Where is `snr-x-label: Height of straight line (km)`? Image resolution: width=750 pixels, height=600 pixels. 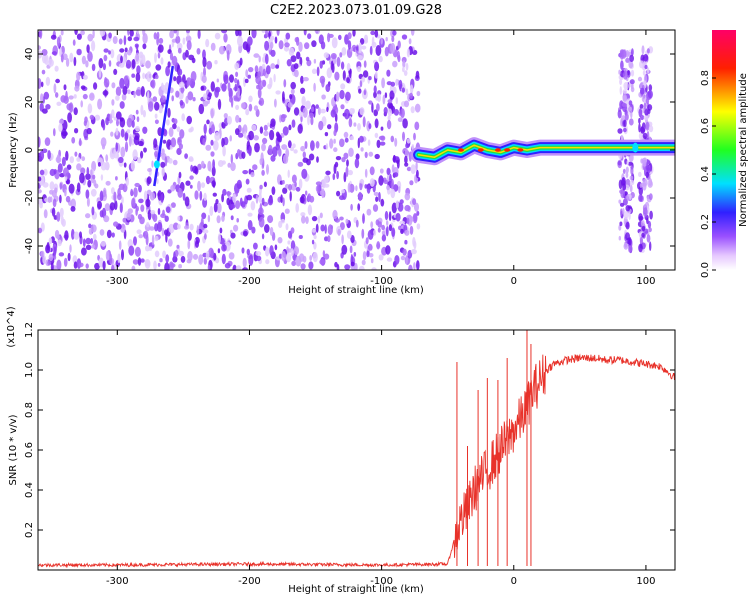
snr-x-label: Height of straight line (km) is located at coordinates (356, 589).